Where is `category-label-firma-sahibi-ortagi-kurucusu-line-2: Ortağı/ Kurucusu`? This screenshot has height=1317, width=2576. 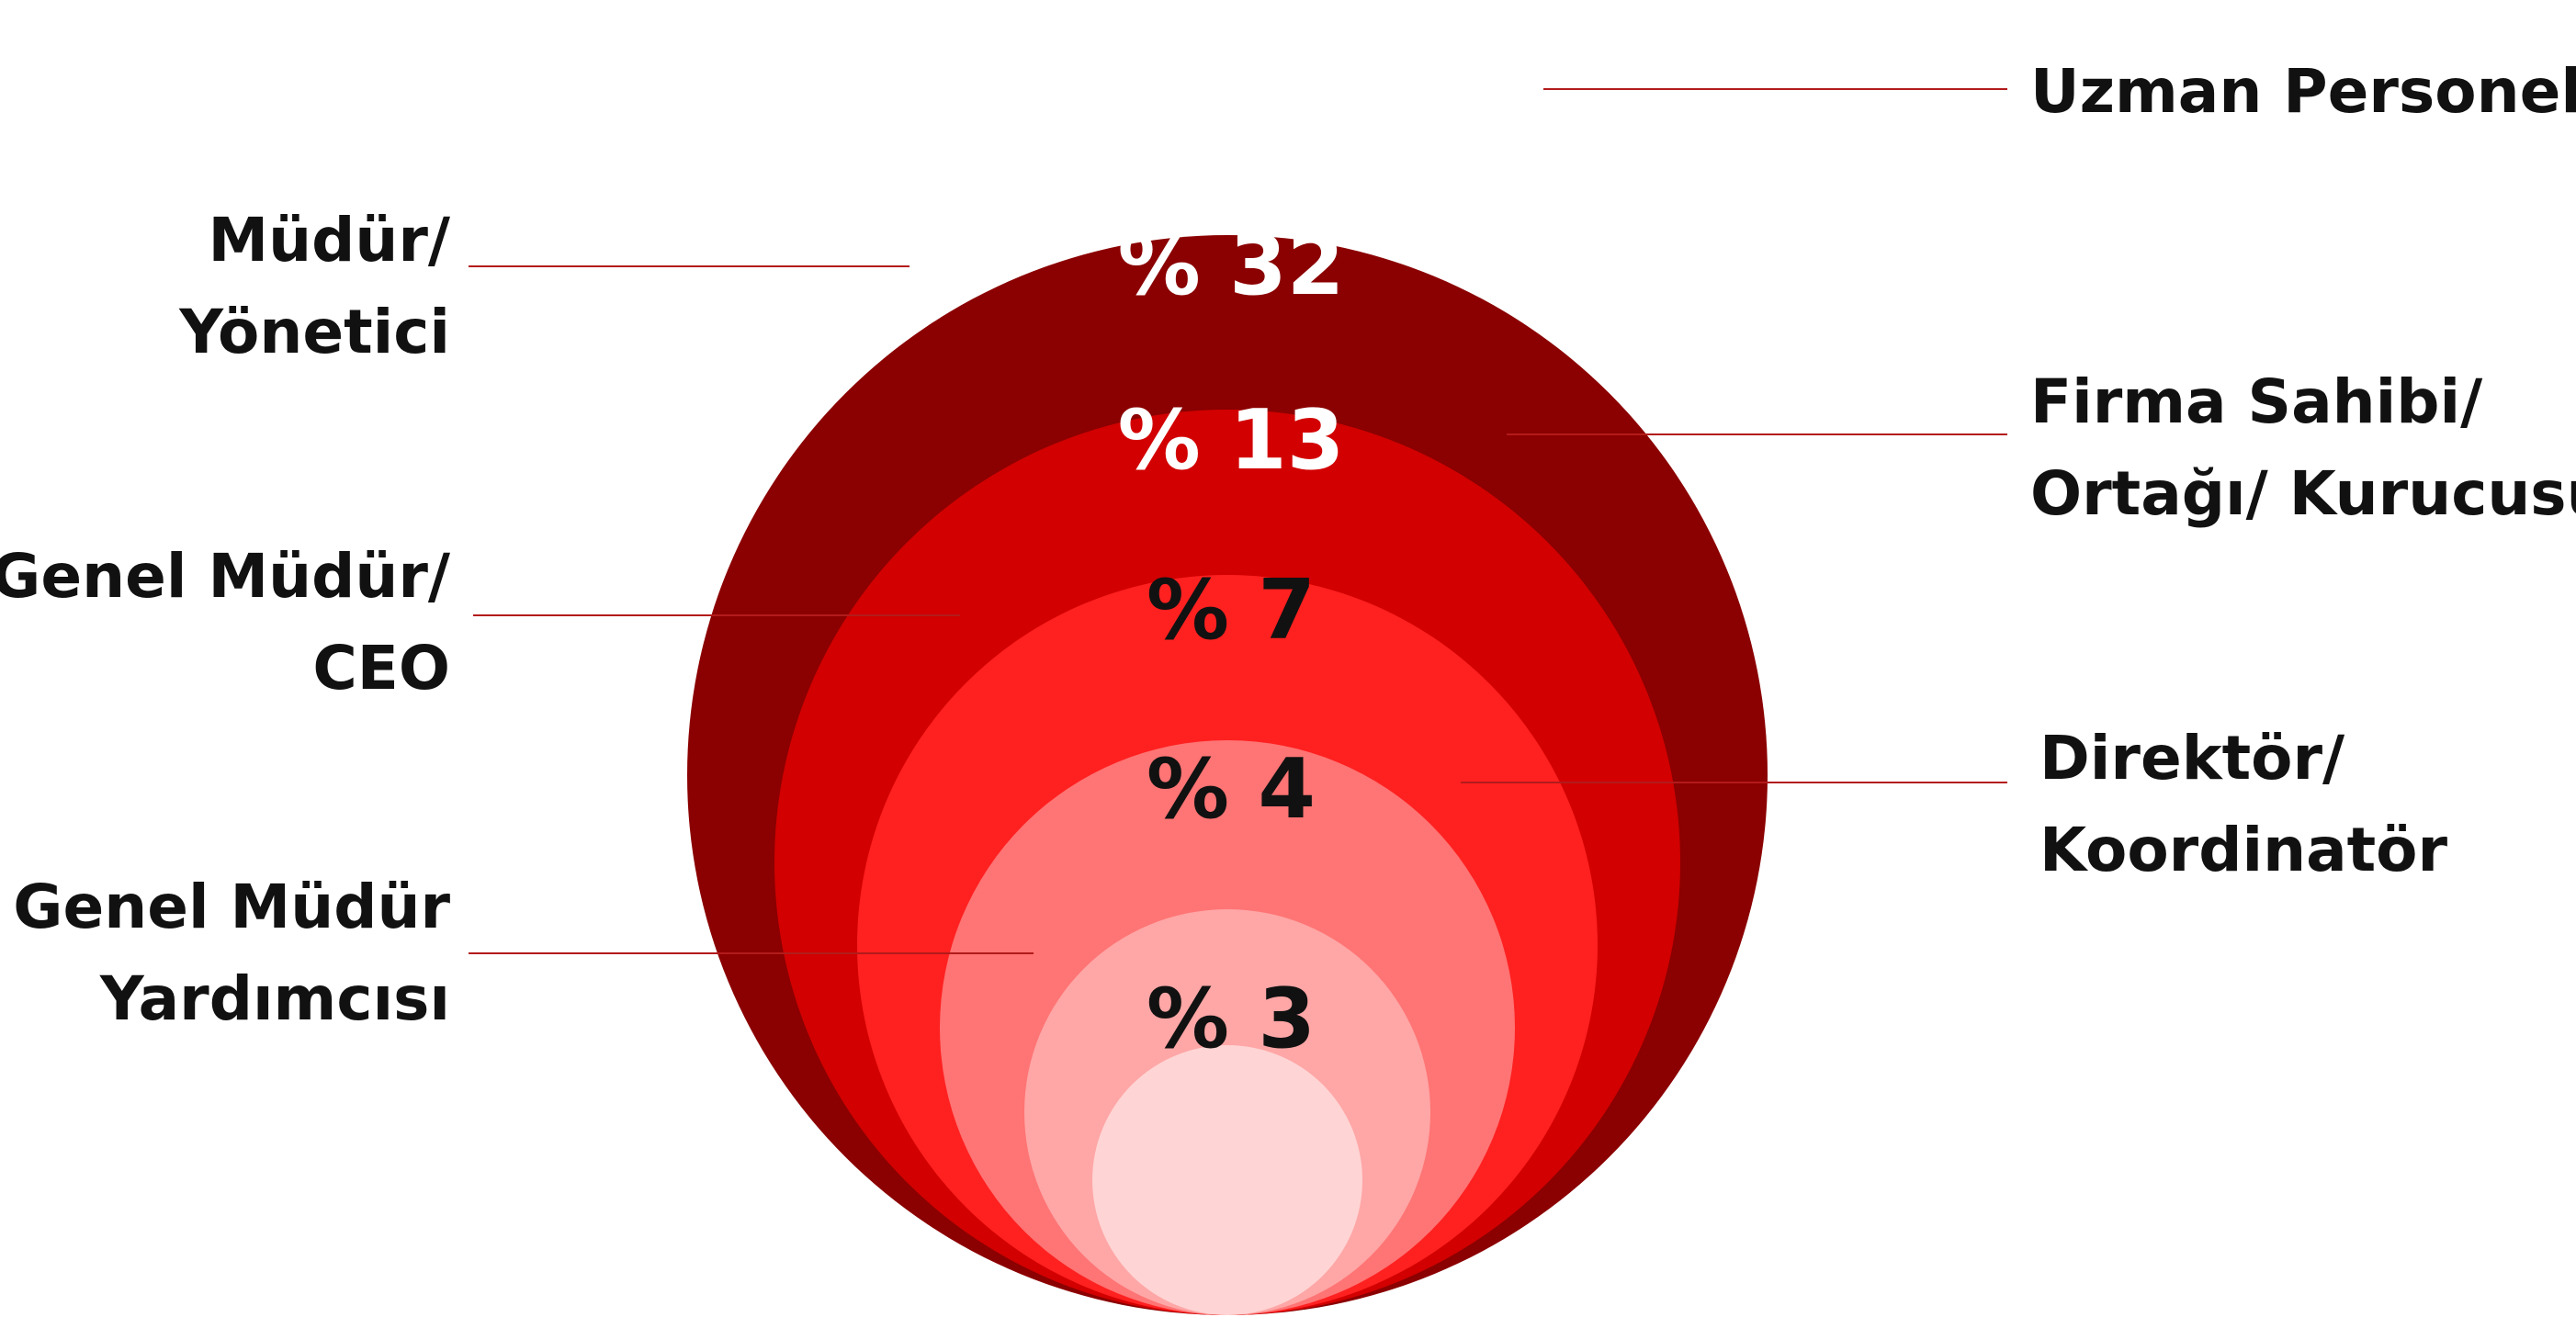
category-label-firma-sahibi-ortagi-kurucusu-line-2: Ortağı/ Kurucusu is located at coordinates (2303, 493).